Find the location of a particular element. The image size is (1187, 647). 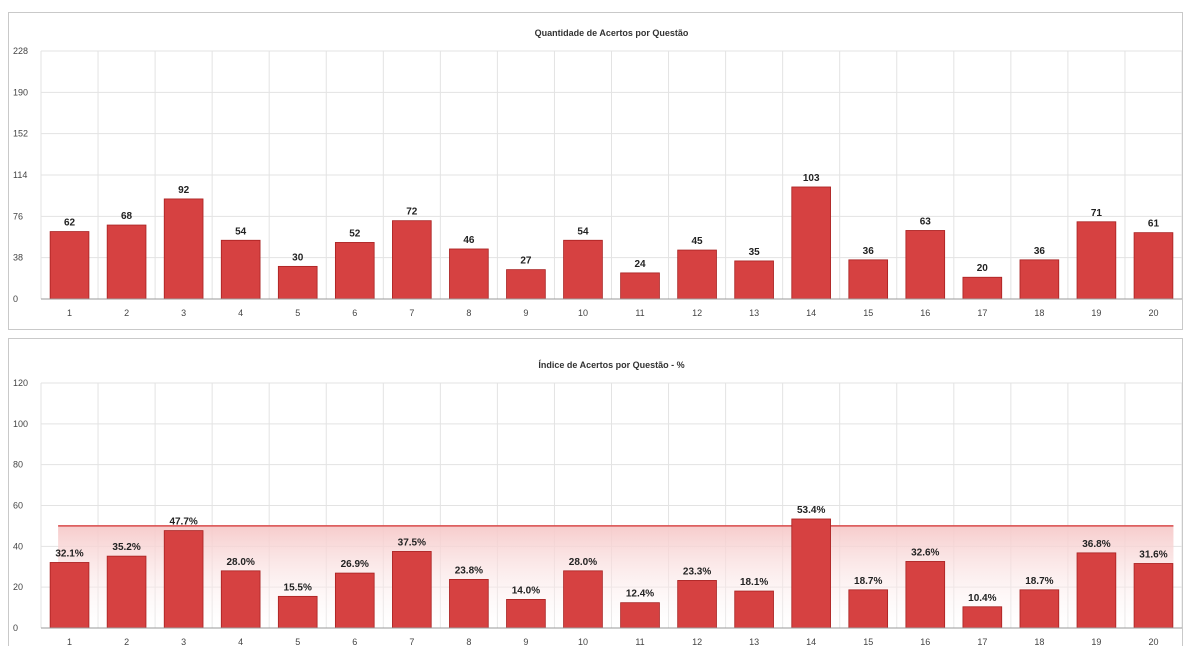

y-tick-label: 20 is located at coordinates (18, 587).